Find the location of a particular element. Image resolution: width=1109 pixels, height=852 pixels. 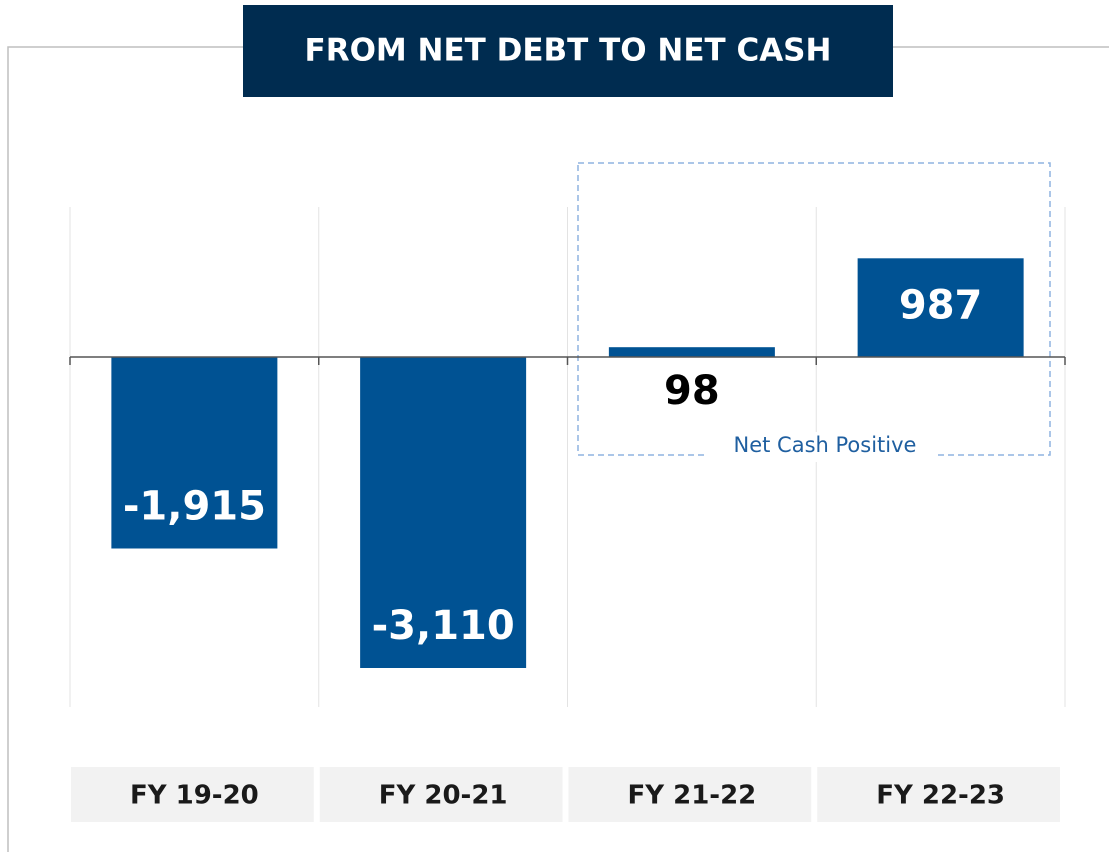

chart-title: FROM NET DEBT TO NET CASH is located at coordinates (568, 51).